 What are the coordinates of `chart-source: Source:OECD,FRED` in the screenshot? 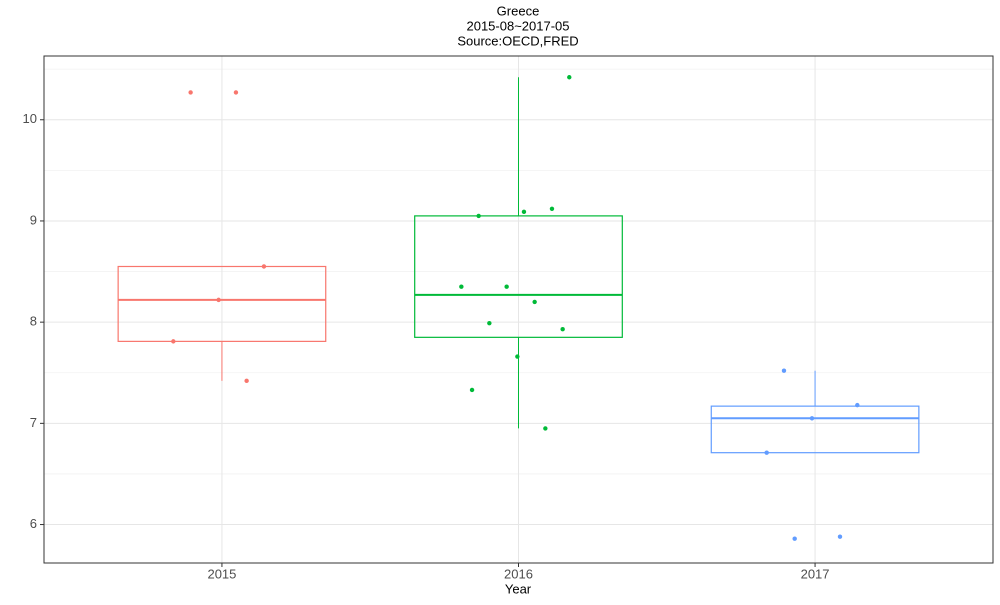 It's located at (517, 40).